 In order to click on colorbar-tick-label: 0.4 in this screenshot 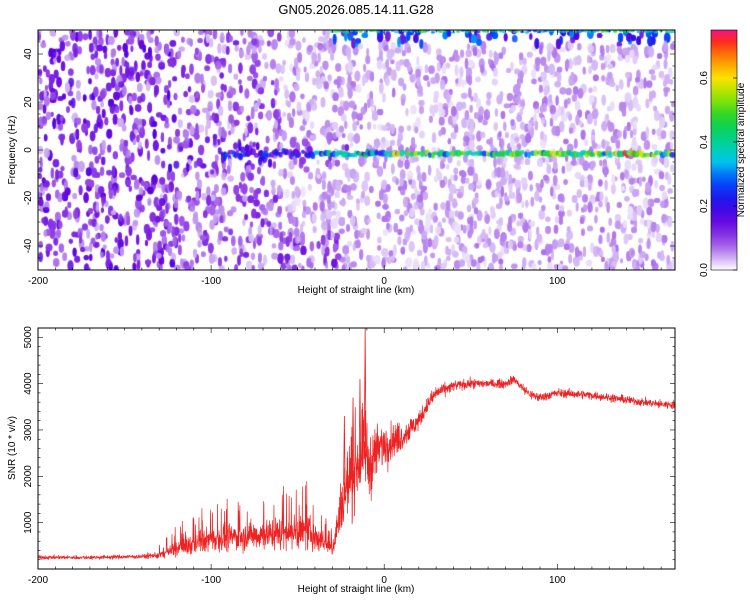, I will do `click(704, 142)`.